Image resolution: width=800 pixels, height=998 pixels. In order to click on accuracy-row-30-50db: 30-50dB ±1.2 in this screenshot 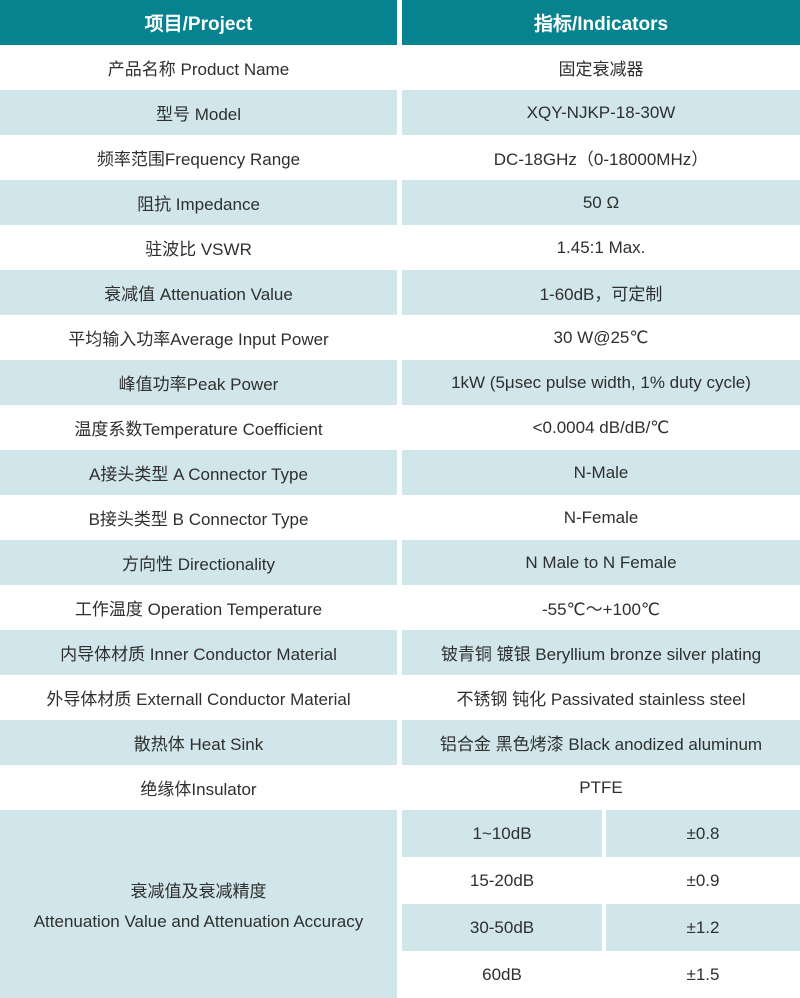, I will do `click(601, 927)`.